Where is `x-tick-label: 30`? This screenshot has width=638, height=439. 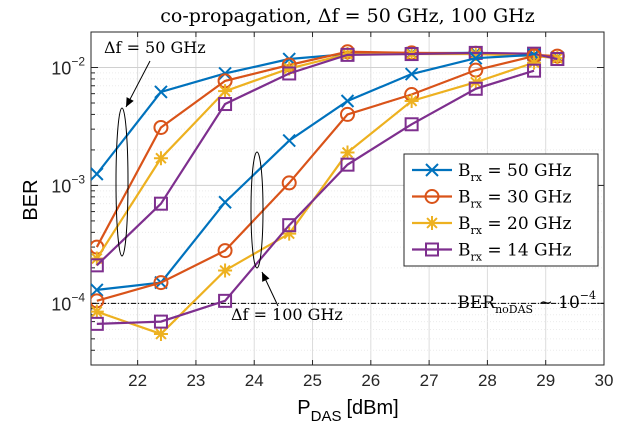
x-tick-label: 30 is located at coordinates (604, 380).